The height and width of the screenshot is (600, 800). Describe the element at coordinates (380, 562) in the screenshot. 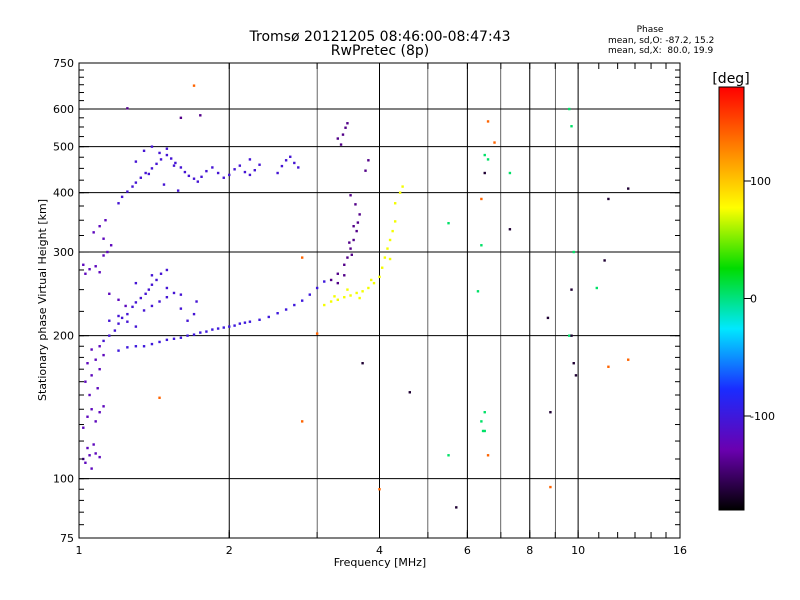

I see `x-axis-label: Frequency [MHz]` at that location.